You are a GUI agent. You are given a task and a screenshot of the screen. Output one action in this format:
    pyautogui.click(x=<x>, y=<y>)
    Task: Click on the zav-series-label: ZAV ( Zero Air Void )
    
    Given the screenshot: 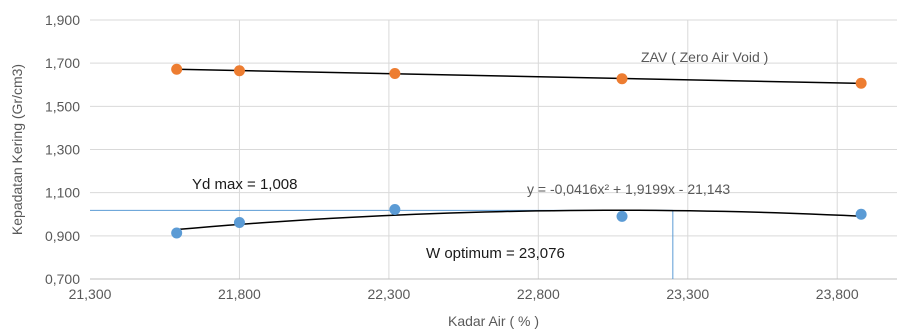 What is the action you would take?
    pyautogui.click(x=704, y=57)
    